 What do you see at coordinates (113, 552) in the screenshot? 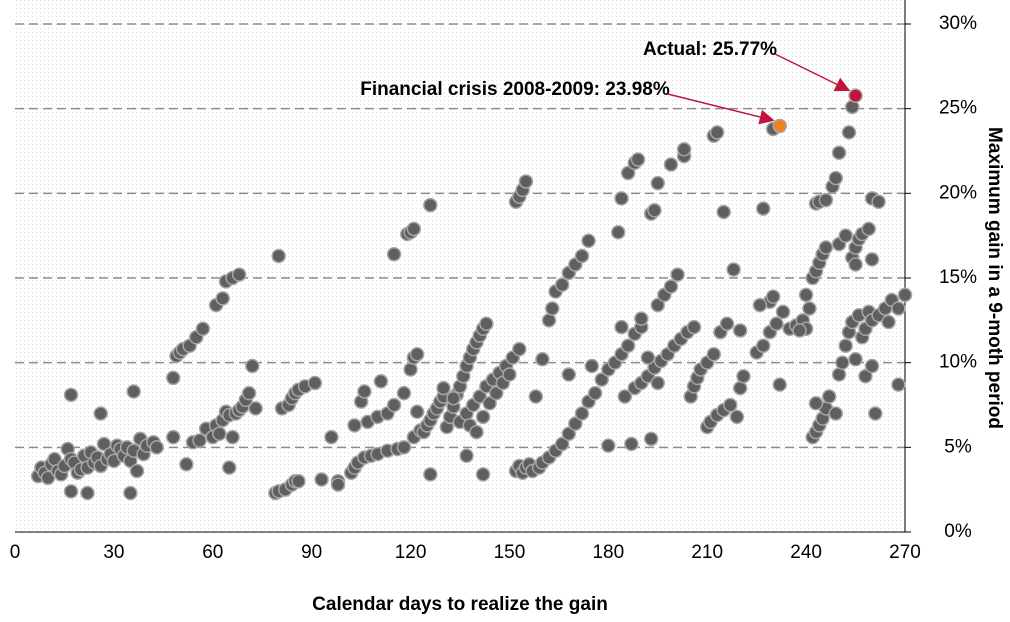
I see `x-tick-label: 30` at bounding box center [113, 552].